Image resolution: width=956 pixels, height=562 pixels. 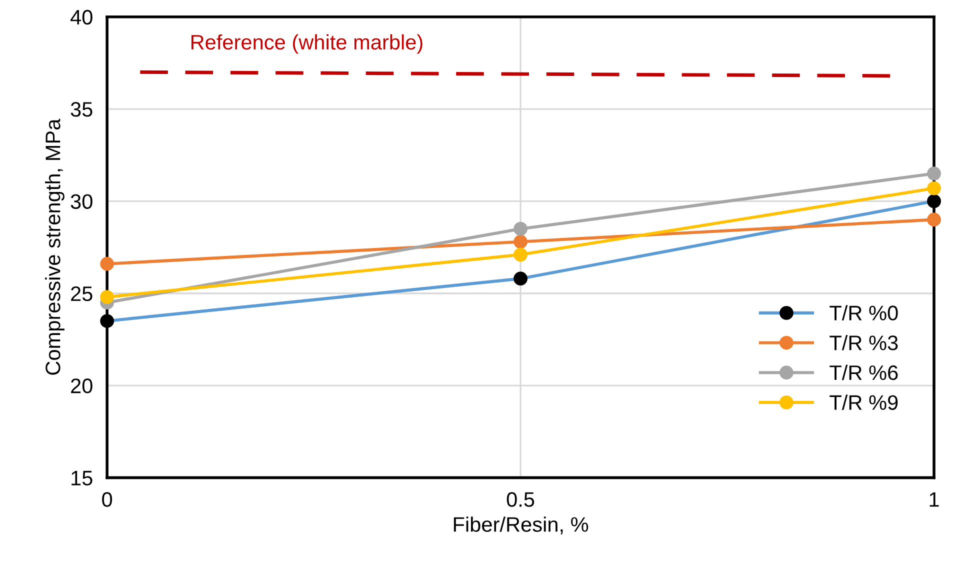 What do you see at coordinates (864, 312) in the screenshot?
I see `legend-label: T/R %0` at bounding box center [864, 312].